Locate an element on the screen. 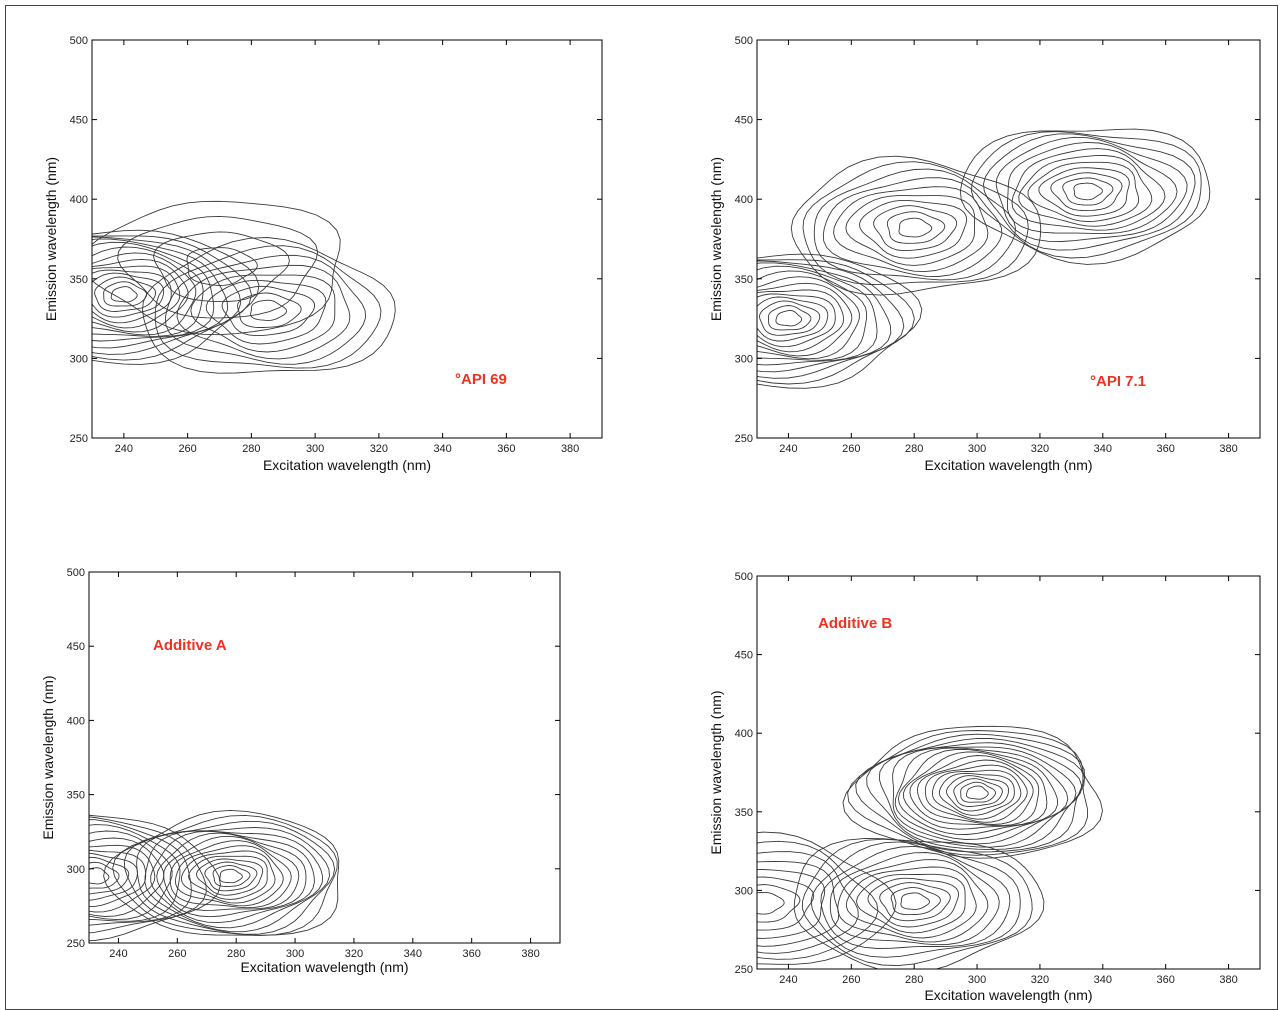  contour-lines is located at coordinates (984, 258).